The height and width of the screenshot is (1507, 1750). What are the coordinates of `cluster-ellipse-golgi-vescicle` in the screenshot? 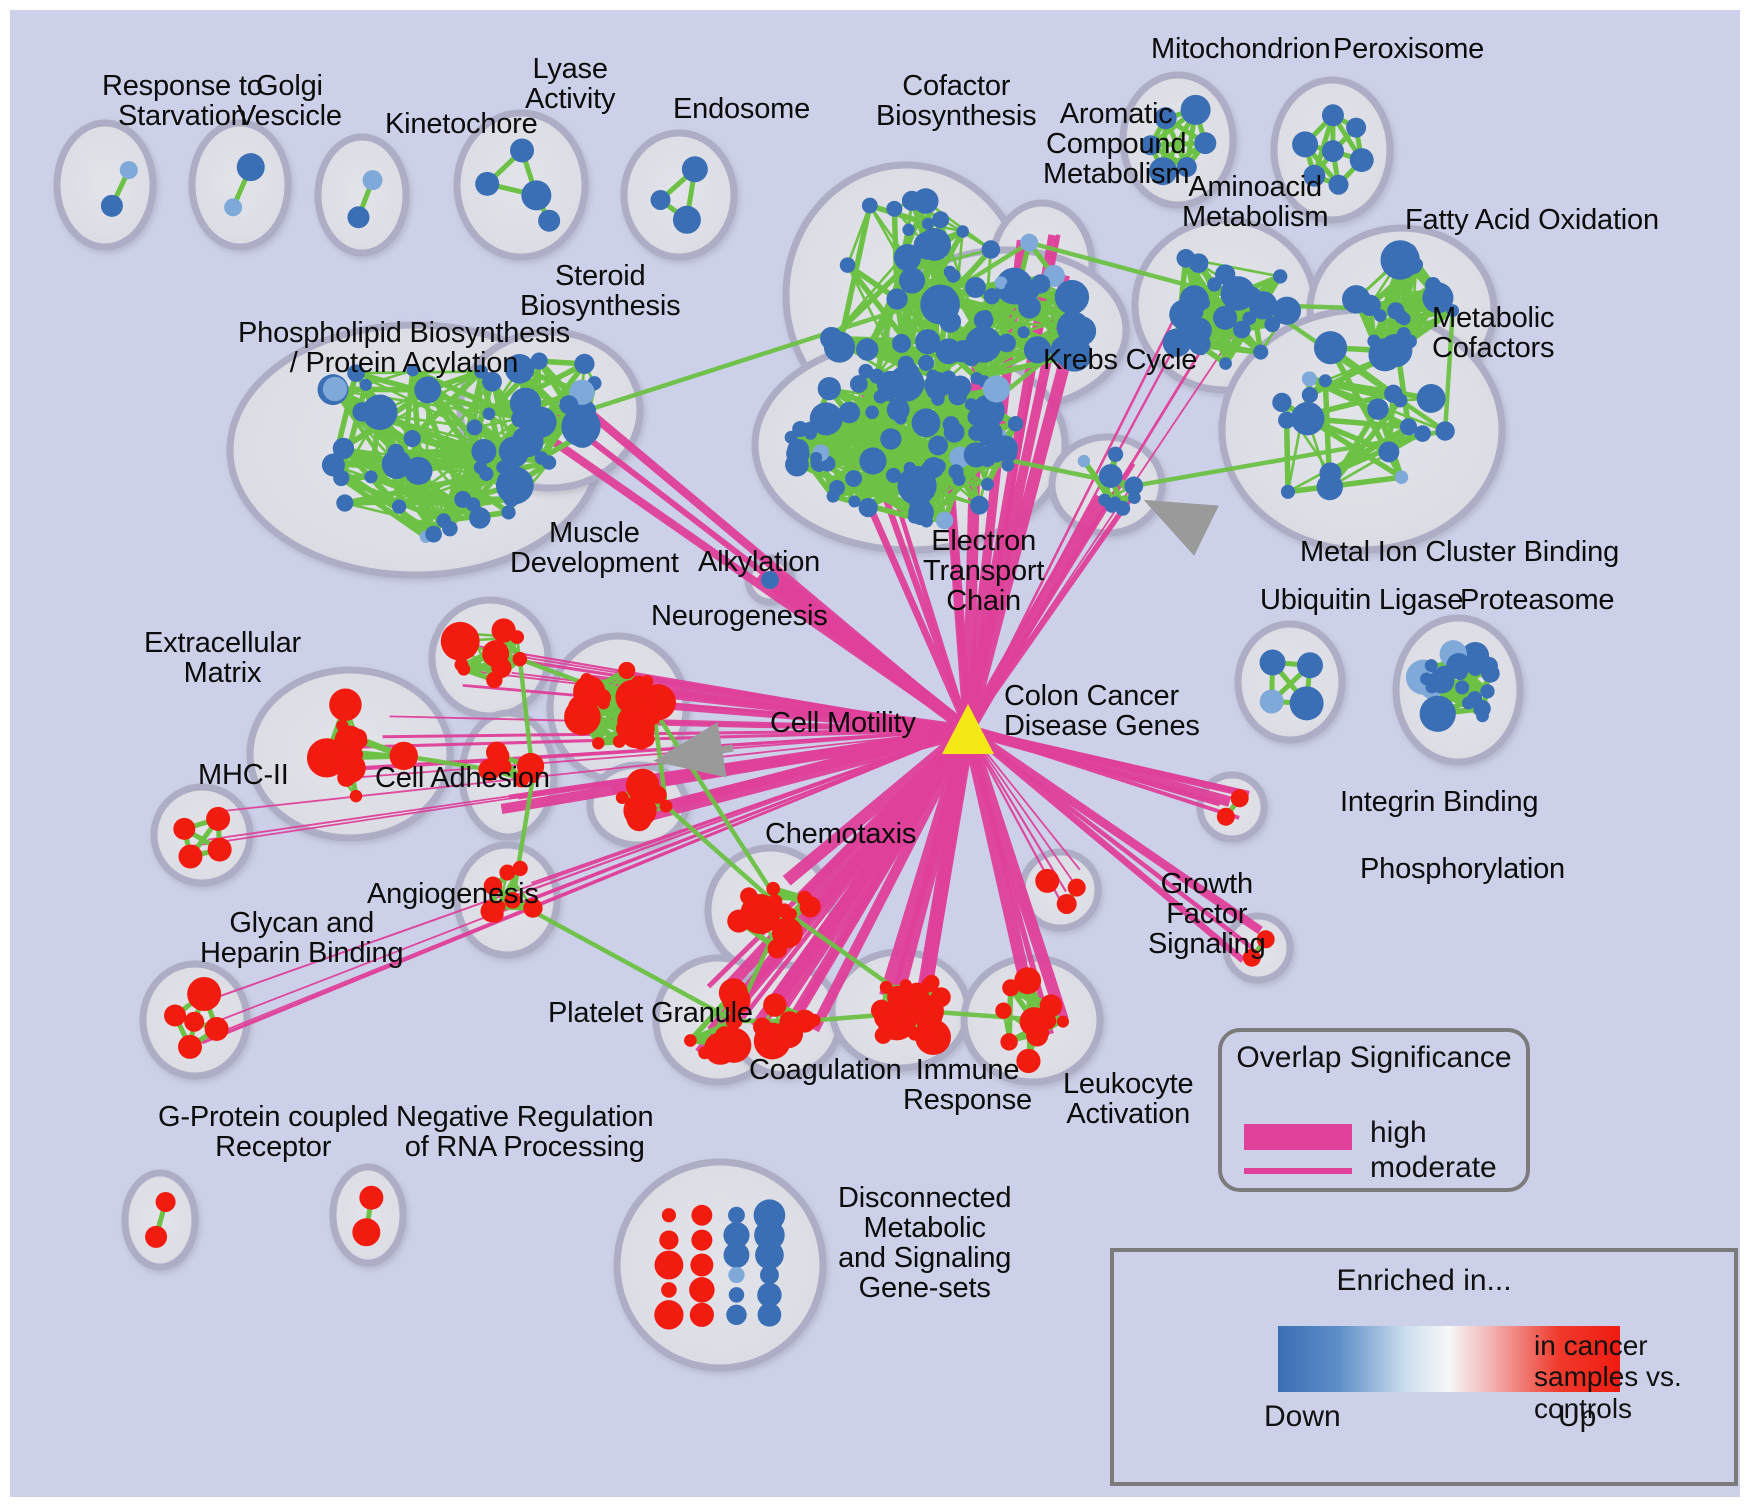 It's located at (240, 185).